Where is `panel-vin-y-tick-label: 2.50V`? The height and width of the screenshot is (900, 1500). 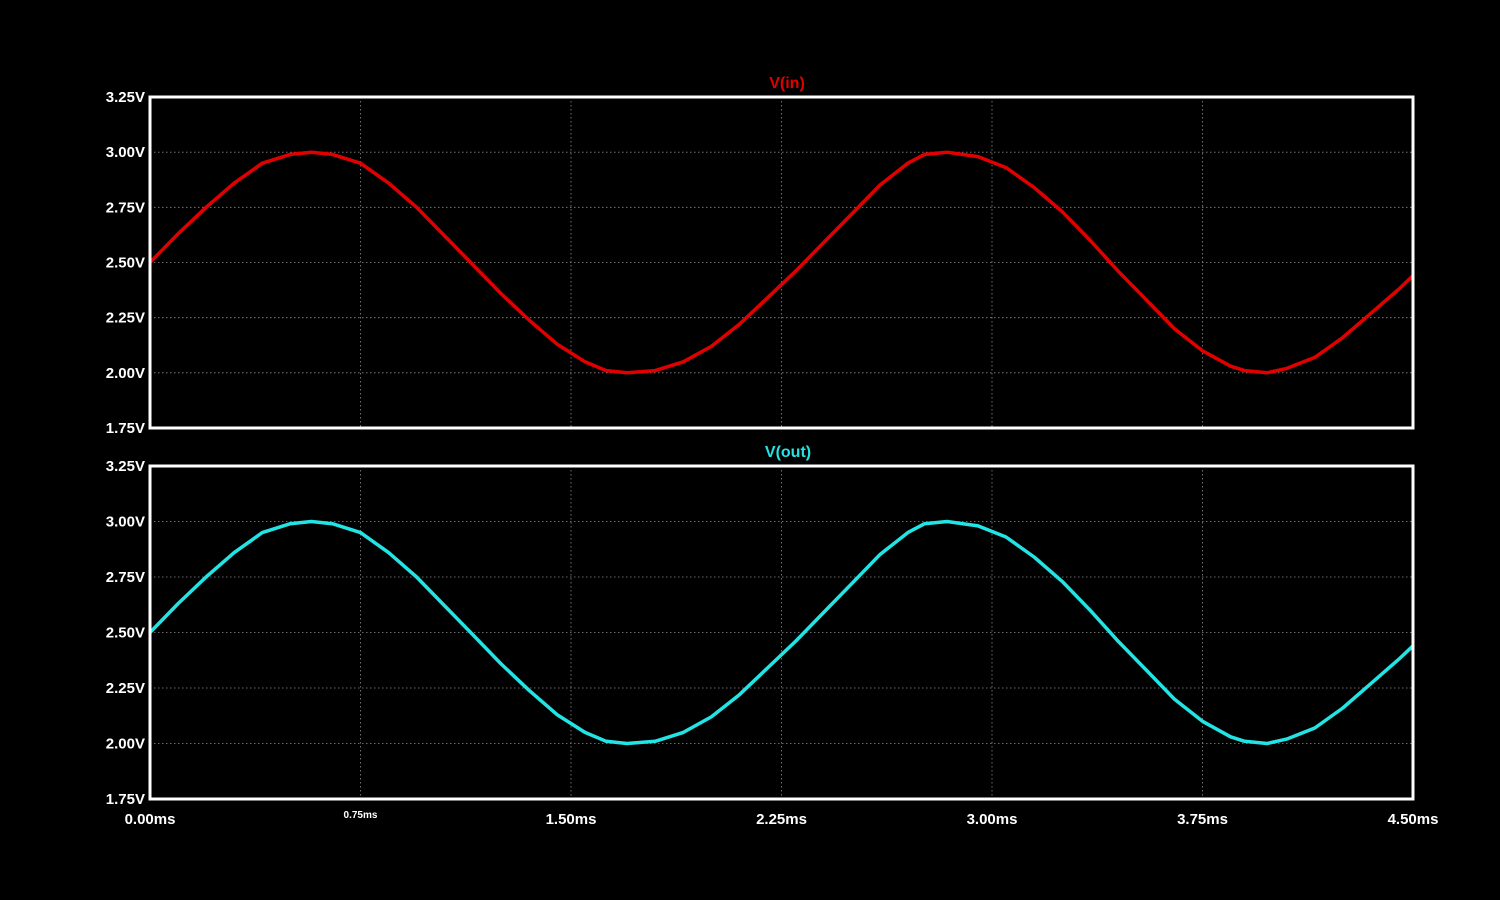
panel-vin-y-tick-label: 2.50V is located at coordinates (125, 263).